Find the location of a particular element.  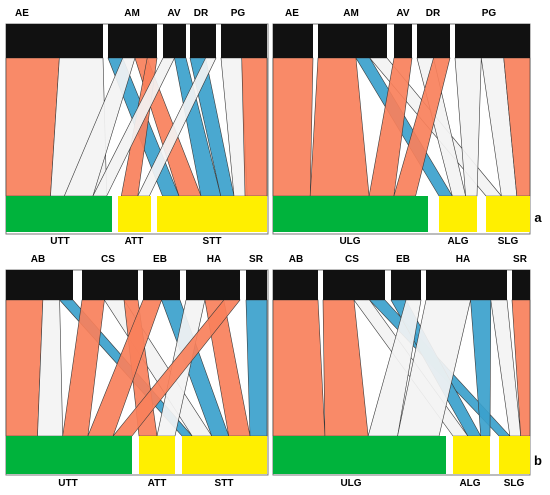

panel-letter-a: a is located at coordinates (538, 217).